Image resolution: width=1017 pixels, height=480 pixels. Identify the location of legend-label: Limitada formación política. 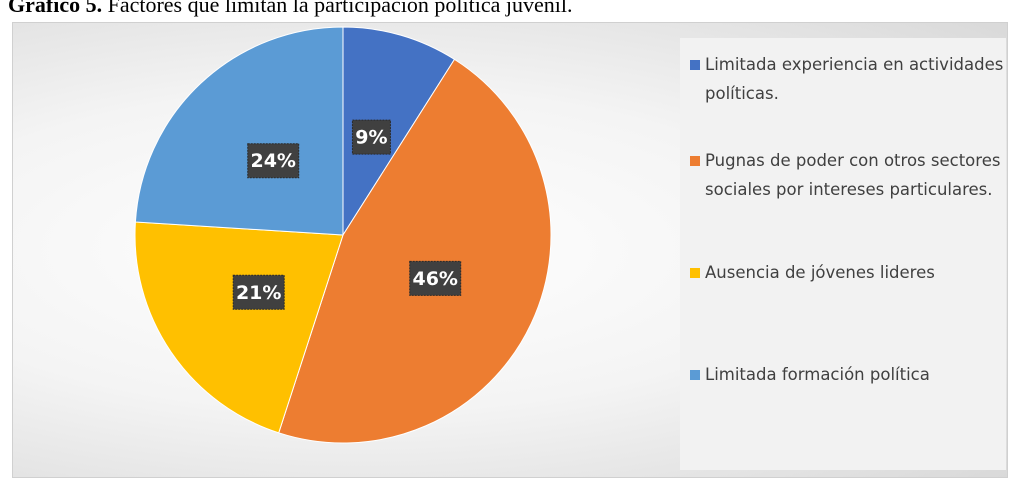
(817, 374).